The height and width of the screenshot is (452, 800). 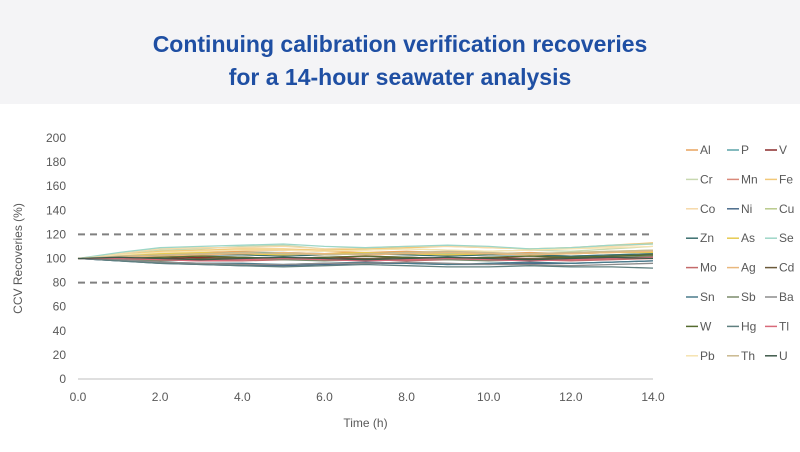 I want to click on y-axis-ticks: 0 20 40 60 80 100 120 140 160 180 200, so click(x=56, y=258).